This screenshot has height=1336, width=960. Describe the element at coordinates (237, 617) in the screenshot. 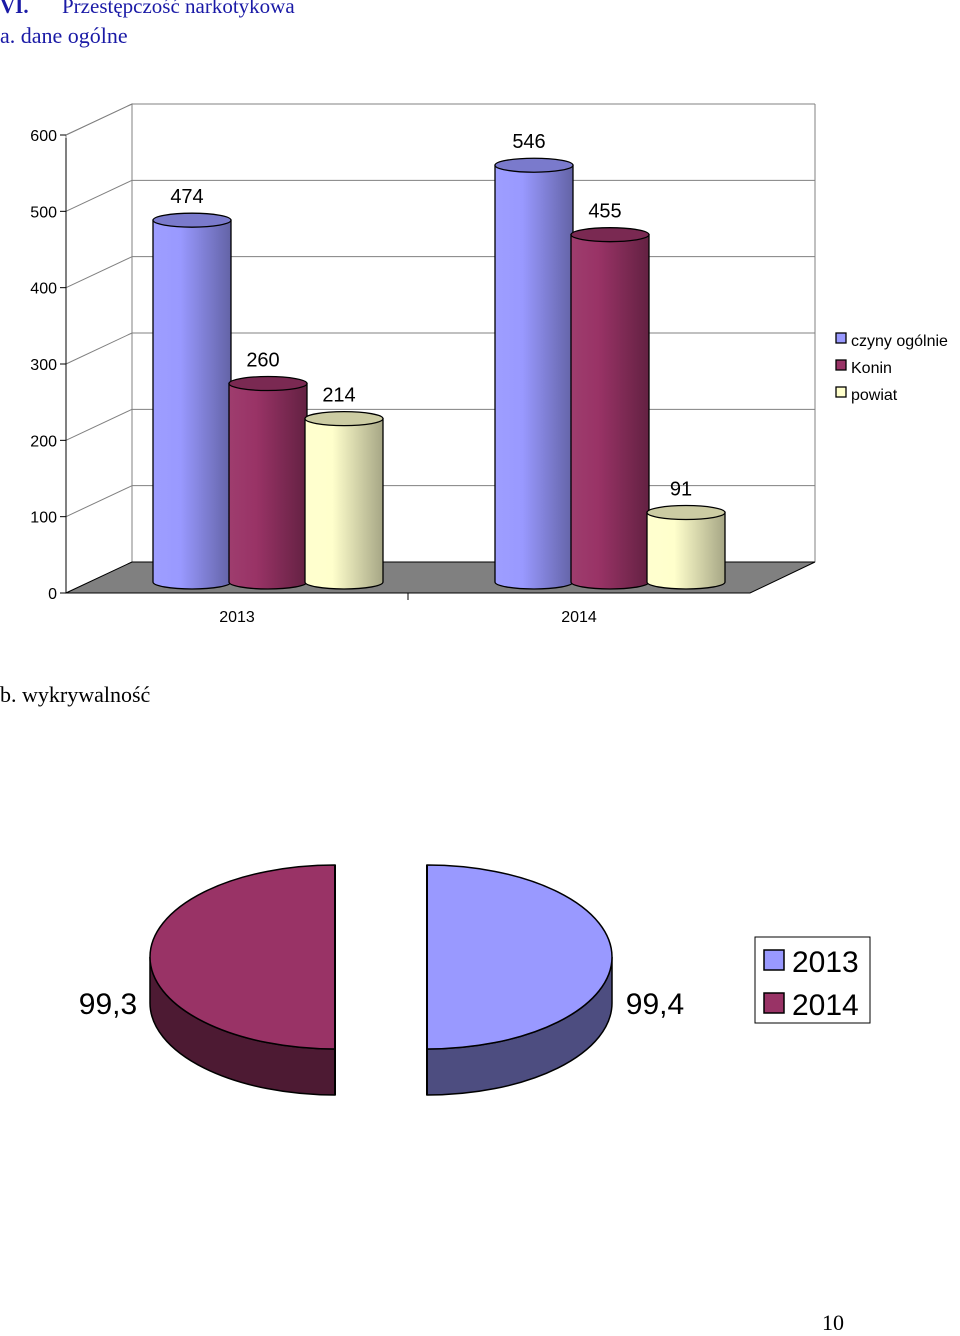

I see `x-tick-label: 2013` at that location.